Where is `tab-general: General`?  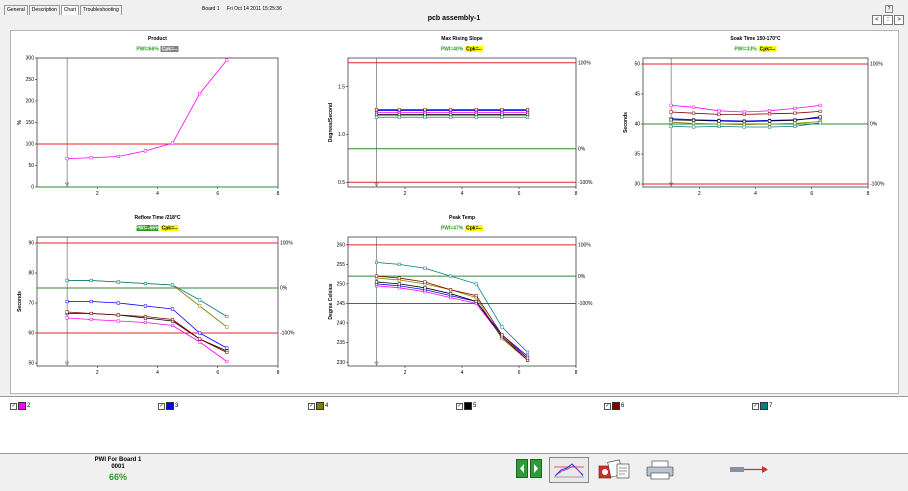 tab-general: General is located at coordinates (16, 10).